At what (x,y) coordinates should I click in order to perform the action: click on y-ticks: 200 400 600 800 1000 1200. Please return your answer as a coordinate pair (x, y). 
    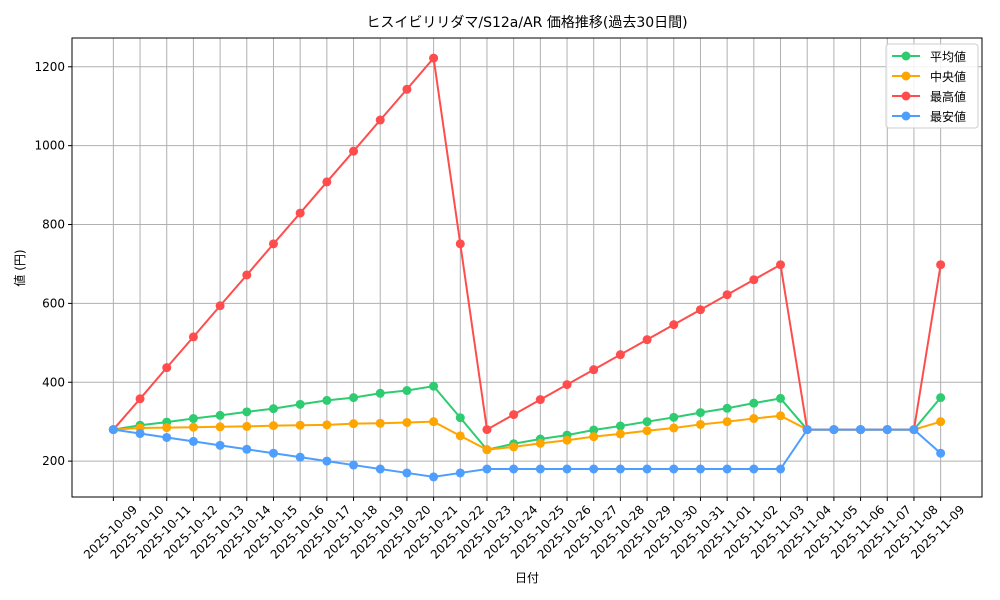
    Looking at the image, I should click on (53, 264).